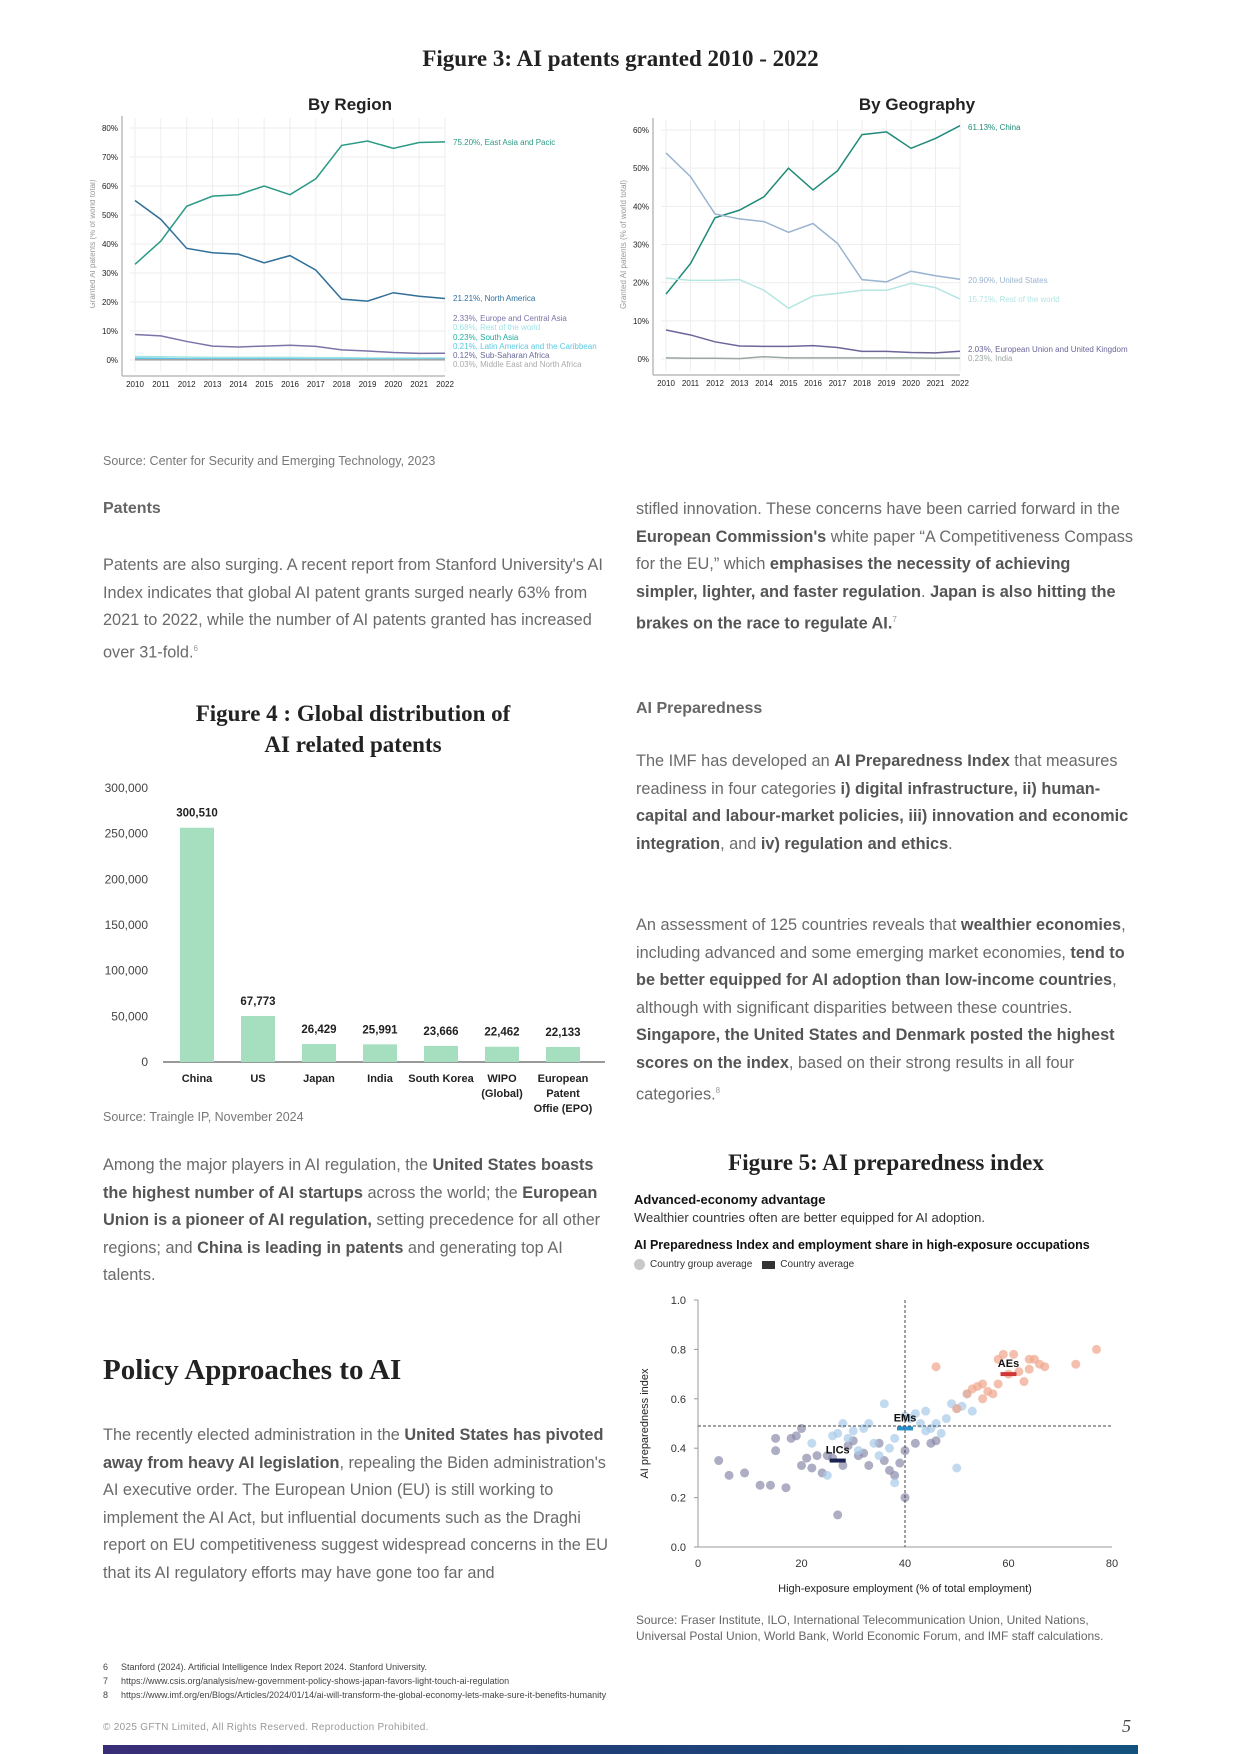 The height and width of the screenshot is (1754, 1241). Describe the element at coordinates (769, 1264) in the screenshot. I see `bar-legend-icon` at that location.